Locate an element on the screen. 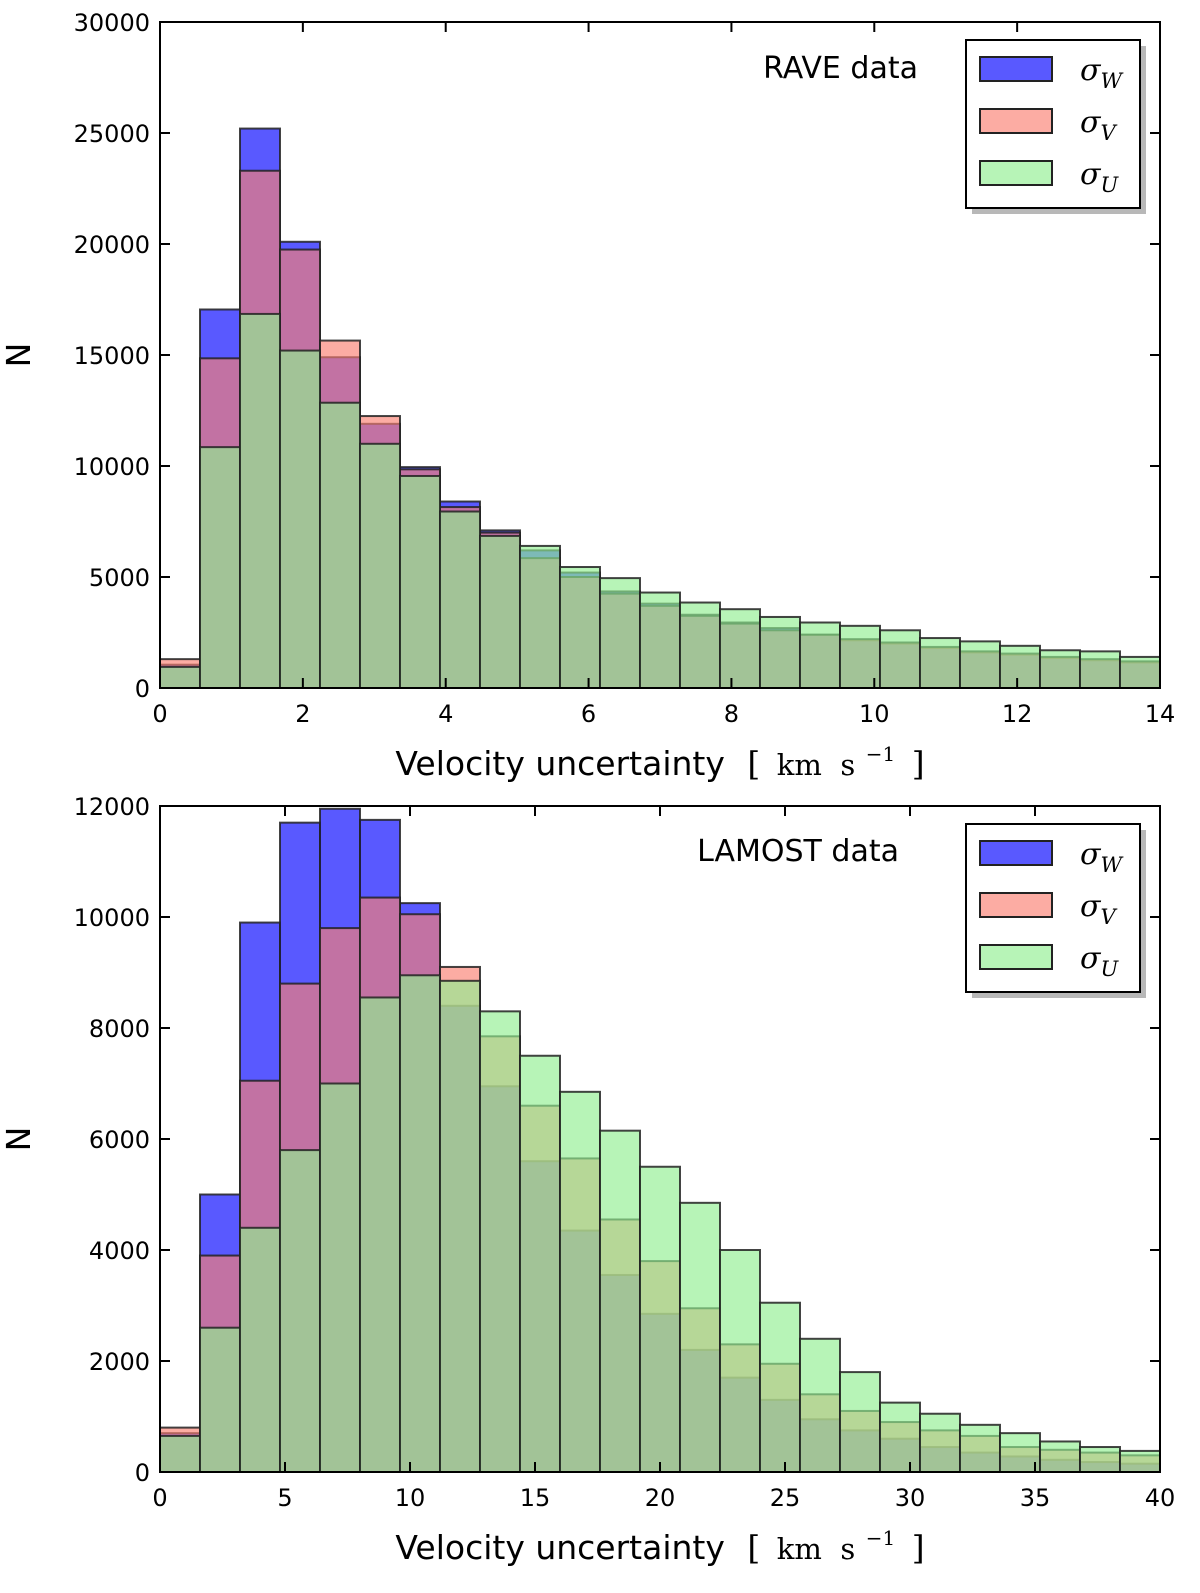 This screenshot has height=1593, width=1200. y-tick-label: 4000 is located at coordinates (119, 1251).